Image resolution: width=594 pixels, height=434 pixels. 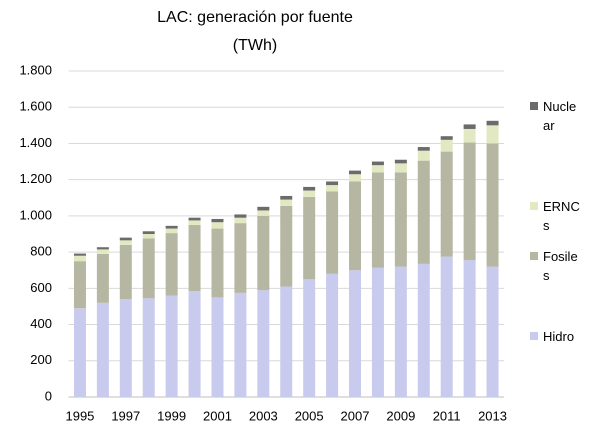 What do you see at coordinates (561, 216) in the screenshot?
I see `legend-label: ERNCs` at bounding box center [561, 216].